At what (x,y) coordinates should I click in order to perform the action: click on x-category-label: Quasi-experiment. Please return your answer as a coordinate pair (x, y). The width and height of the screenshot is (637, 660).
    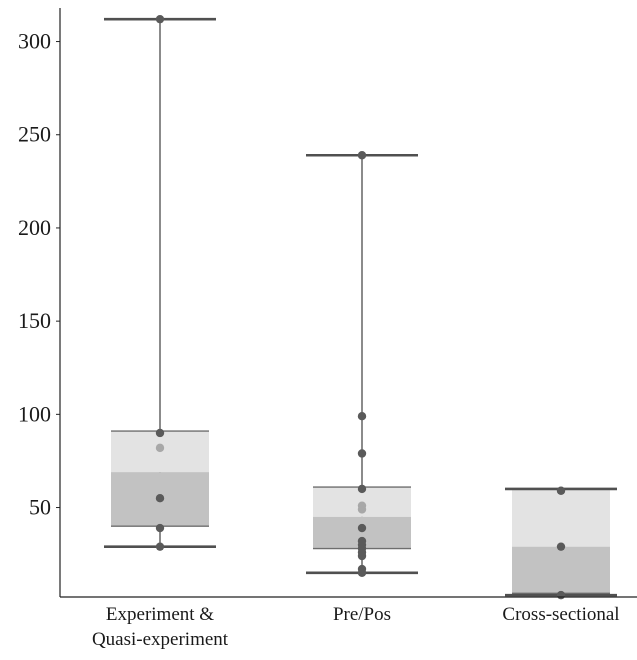
    Looking at the image, I should click on (160, 639).